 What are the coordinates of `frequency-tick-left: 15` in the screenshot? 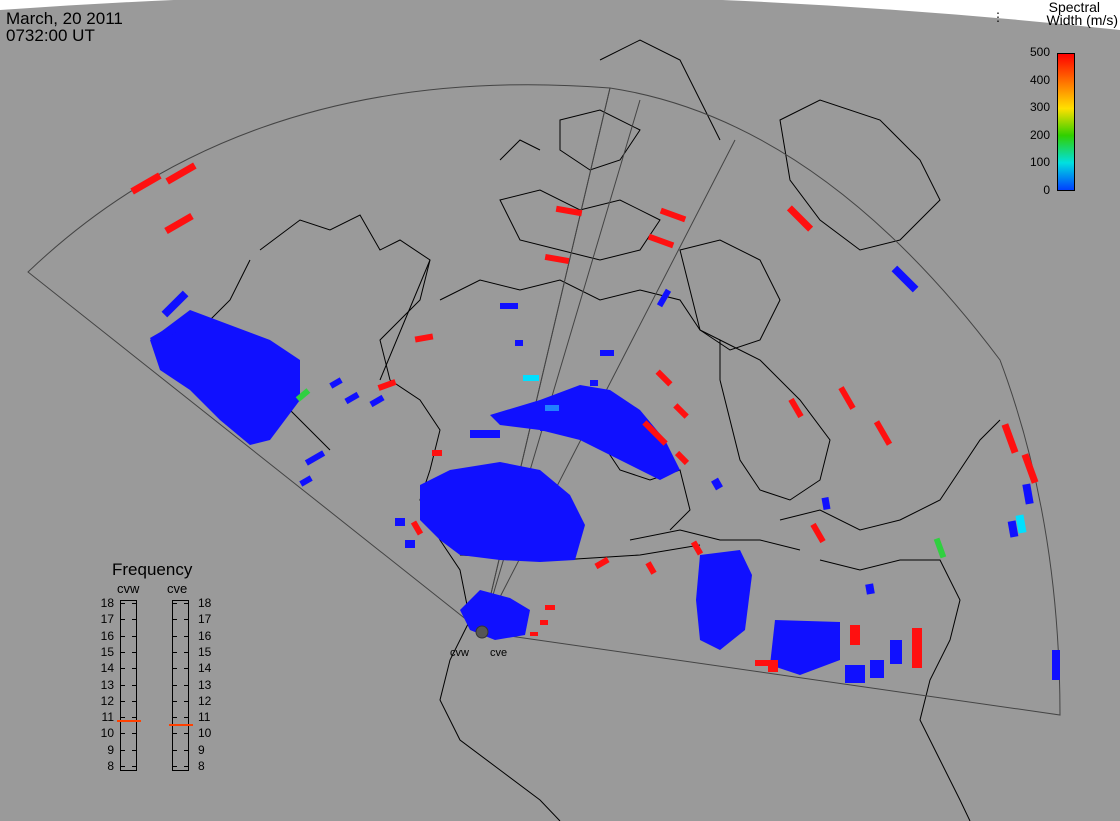 It's located at (107, 651).